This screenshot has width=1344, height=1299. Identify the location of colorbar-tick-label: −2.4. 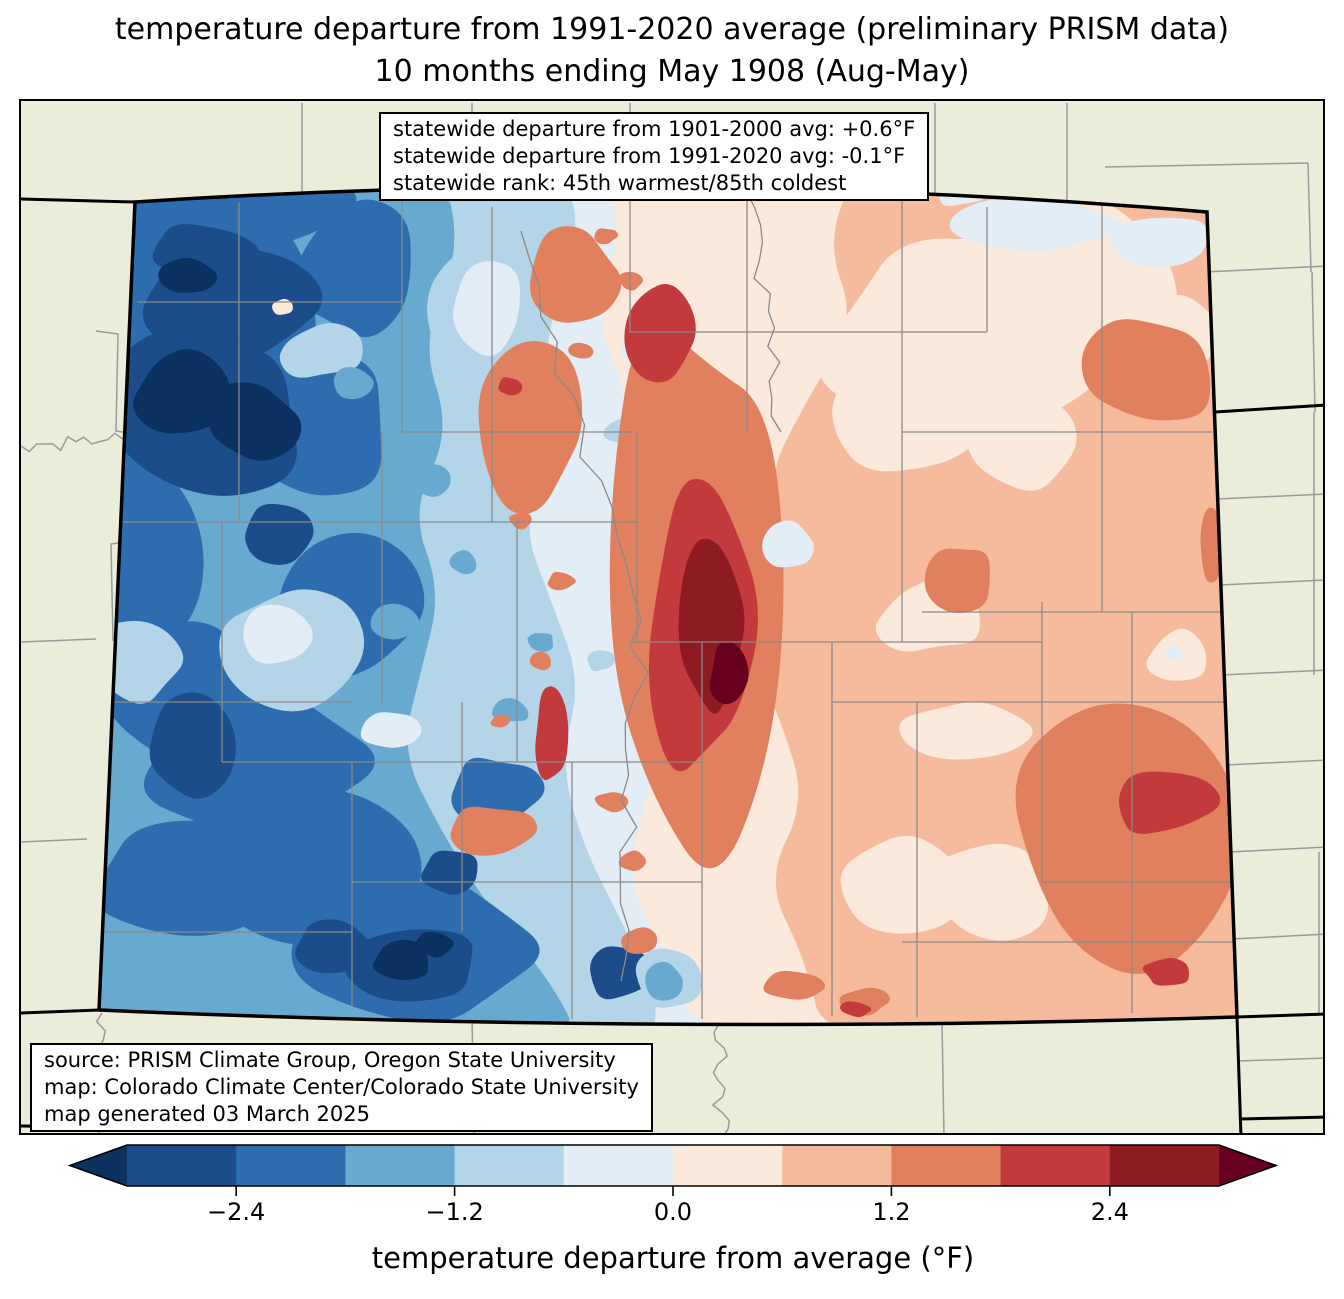
(236, 1212).